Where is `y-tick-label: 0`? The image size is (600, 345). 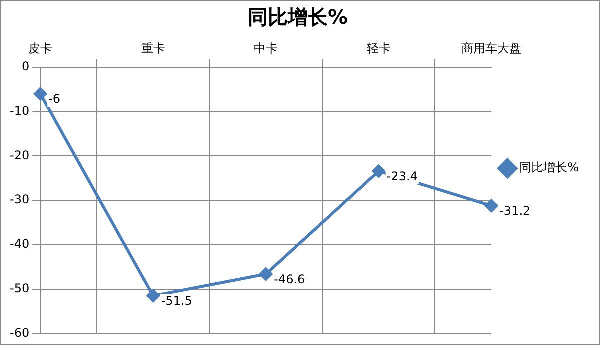 y-tick-label: 0 is located at coordinates (26, 67).